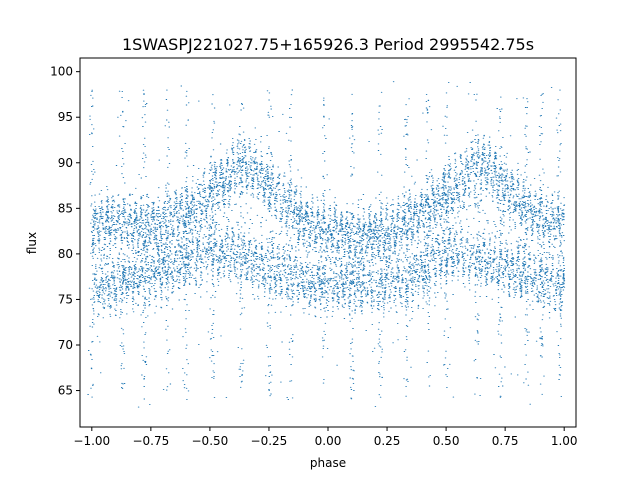 This screenshot has height=480, width=640. Describe the element at coordinates (210, 441) in the screenshot. I see `x-tick-label: −0.50` at that location.